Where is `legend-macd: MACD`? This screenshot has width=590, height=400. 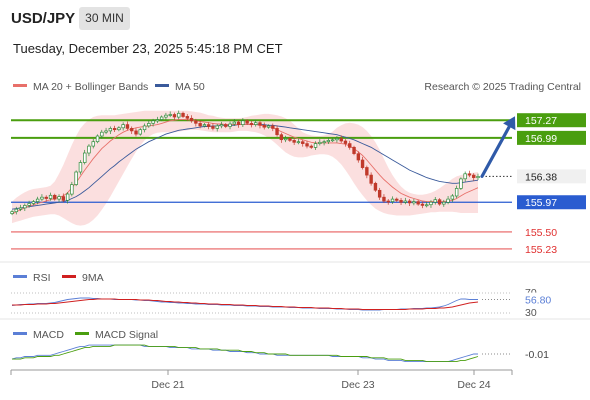
legend-macd: MACD is located at coordinates (48, 335).